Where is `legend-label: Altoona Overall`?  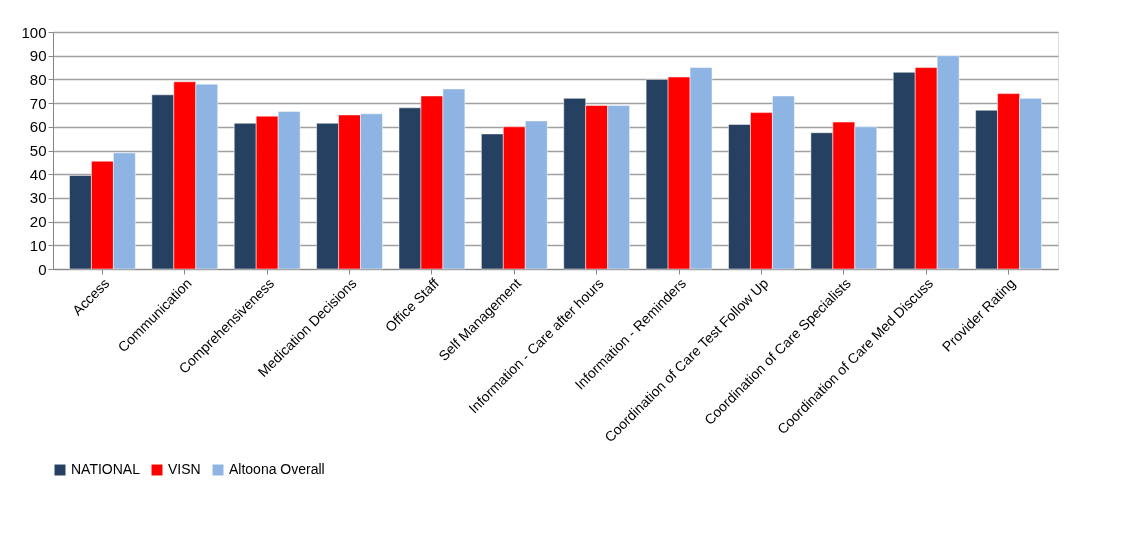
legend-label: Altoona Overall is located at coordinates (277, 469).